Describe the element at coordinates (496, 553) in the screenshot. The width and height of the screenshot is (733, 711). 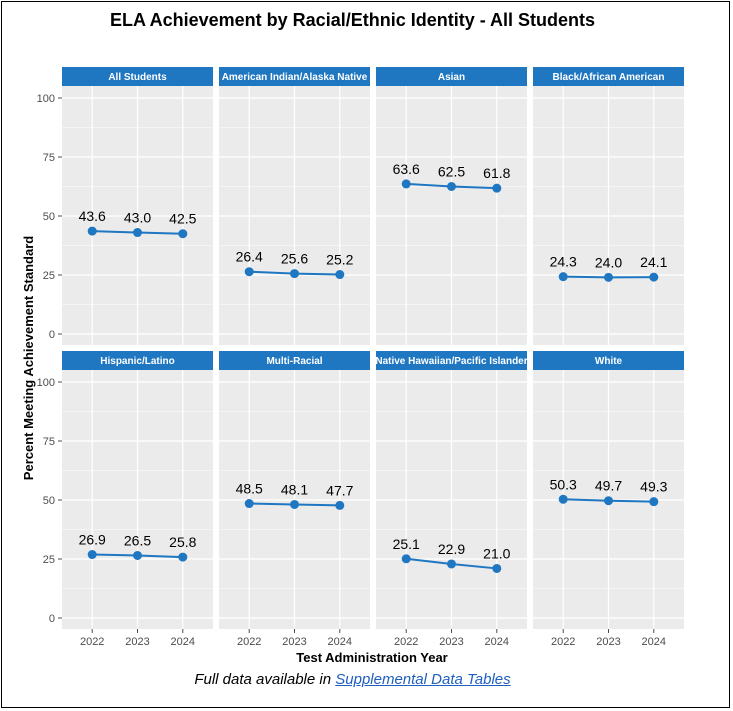
I see `data-label: 21.0` at that location.